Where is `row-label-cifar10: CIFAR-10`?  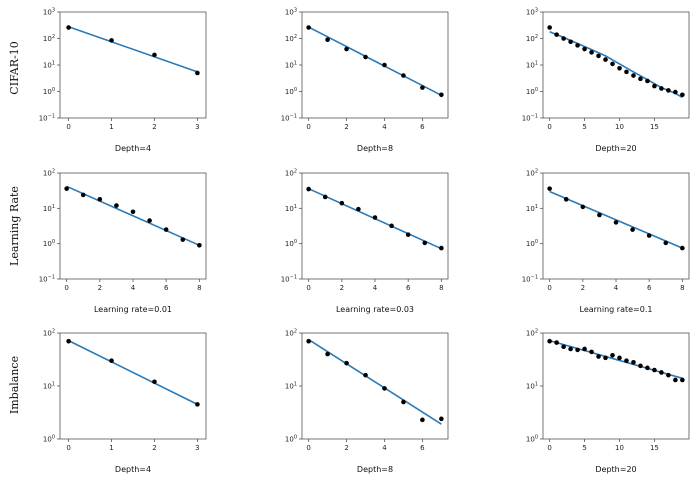 row-label-cifar10: CIFAR-10 is located at coordinates (14, 67).